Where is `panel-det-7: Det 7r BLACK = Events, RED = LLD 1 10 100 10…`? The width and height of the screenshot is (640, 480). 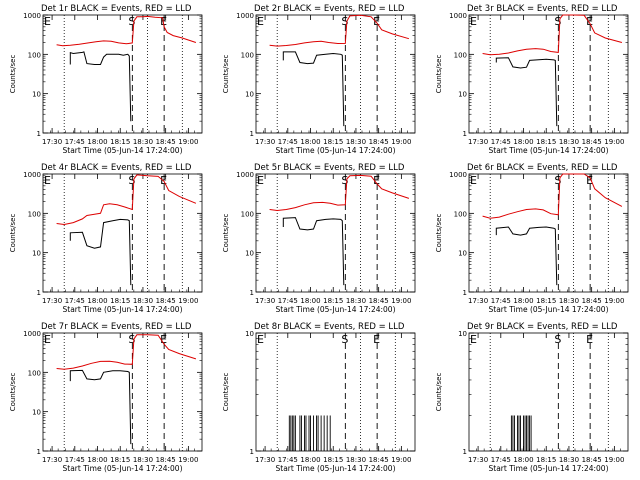 panel-det-7: Det 7r BLACK = Events, RED = LLD 1 10 100 10… is located at coordinates (106, 397).